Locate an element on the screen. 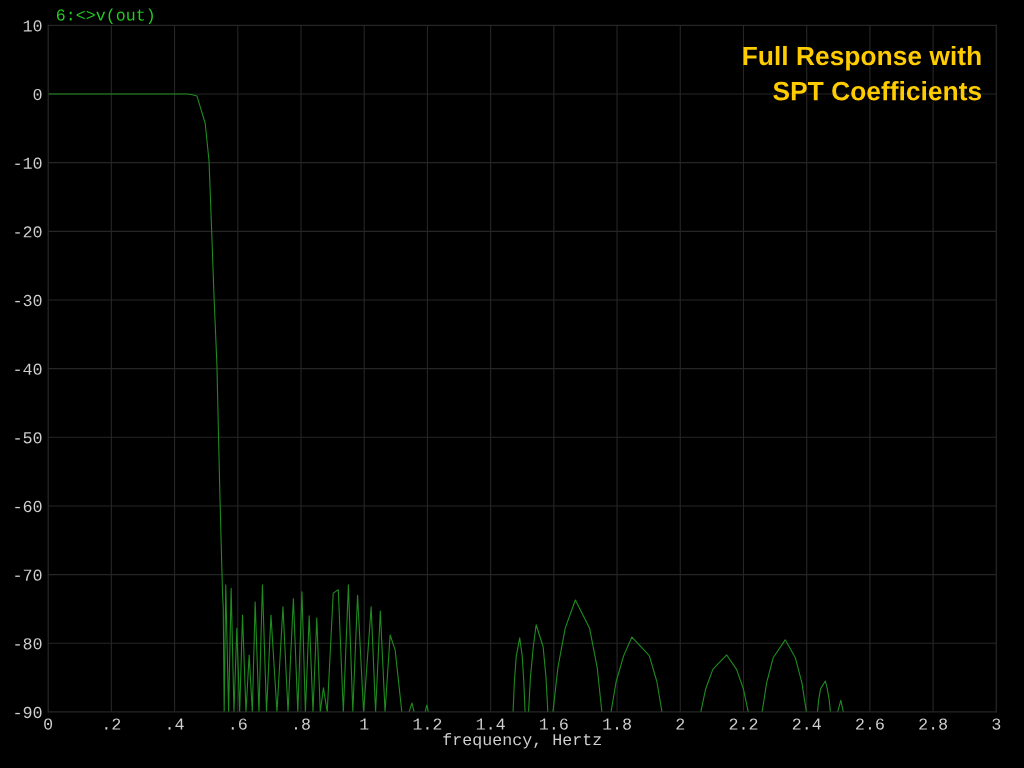  y-tick-label: -10 is located at coordinates (28, 163).